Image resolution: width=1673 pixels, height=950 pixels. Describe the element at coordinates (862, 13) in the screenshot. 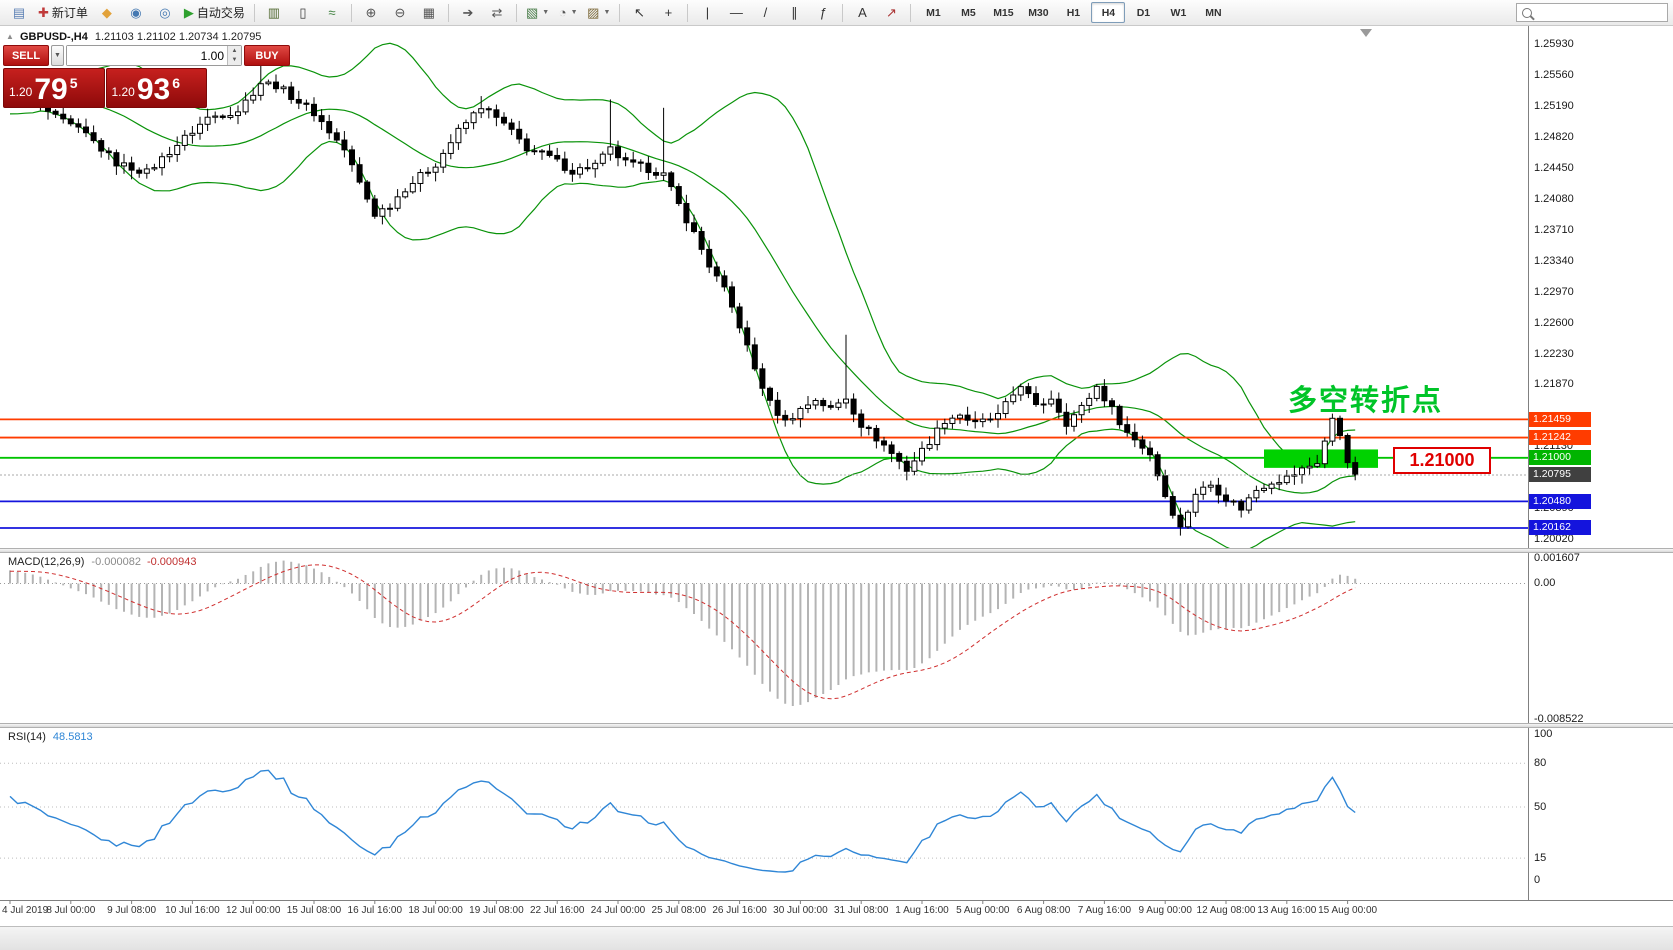

I see `text-button: A` at that location.